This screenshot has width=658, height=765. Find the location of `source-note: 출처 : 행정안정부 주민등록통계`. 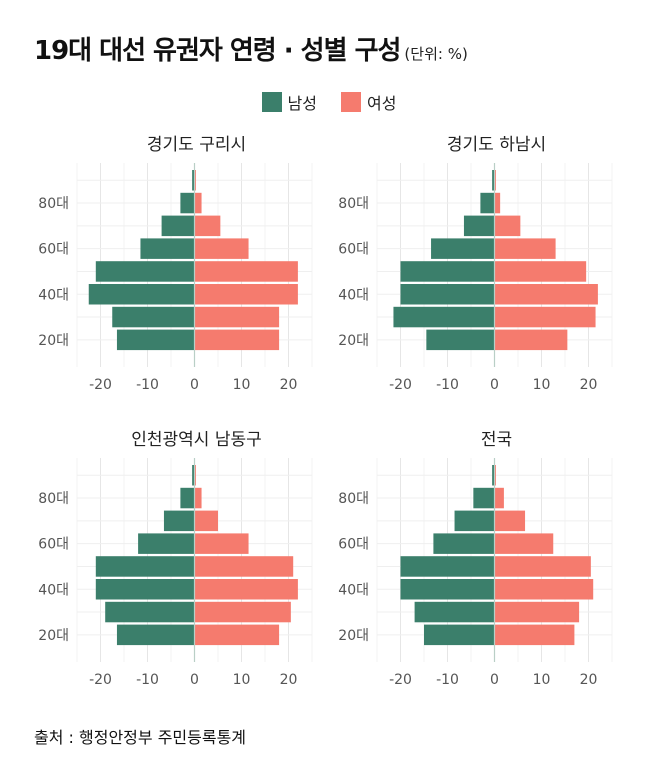

source-note: 출처 : 행정안정부 주민등록통계 is located at coordinates (140, 737).